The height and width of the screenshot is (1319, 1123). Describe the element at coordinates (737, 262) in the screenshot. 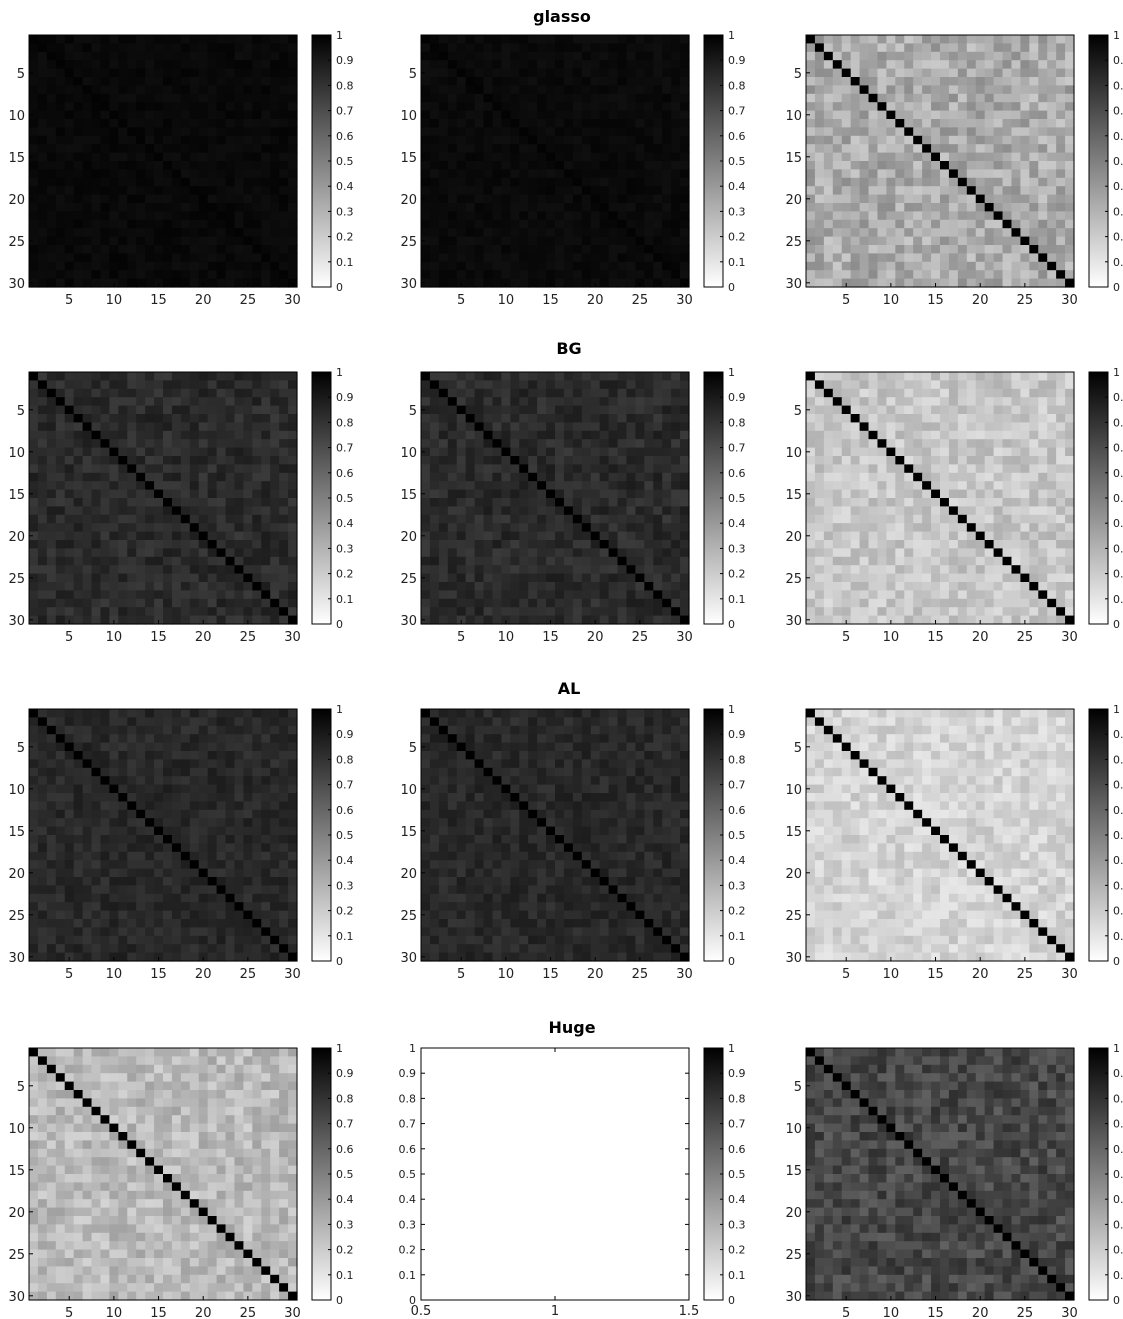

I see `colorbar-tick-label: 0.1` at that location.